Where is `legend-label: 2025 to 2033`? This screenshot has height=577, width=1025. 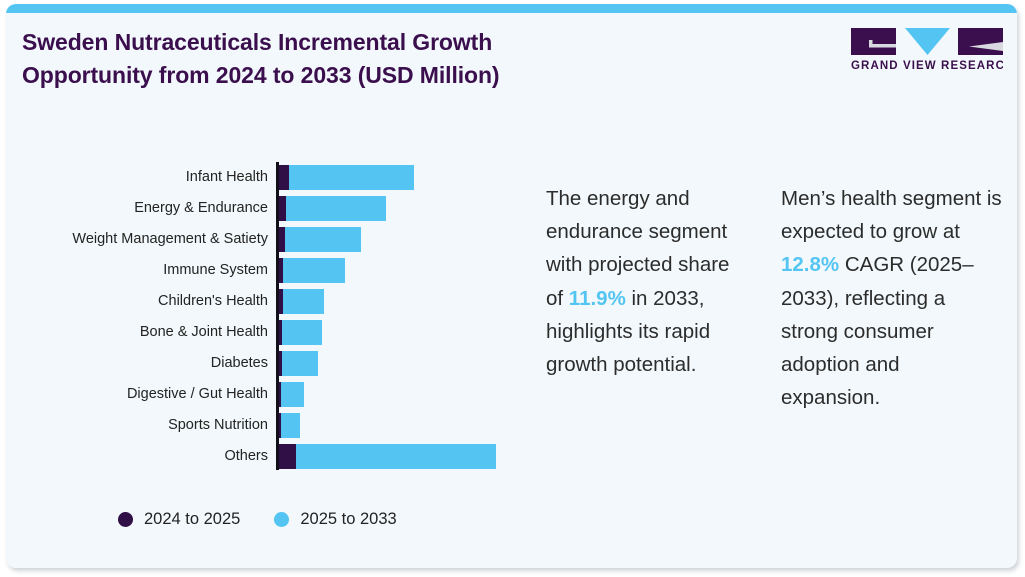 legend-label: 2025 to 2033 is located at coordinates (348, 519).